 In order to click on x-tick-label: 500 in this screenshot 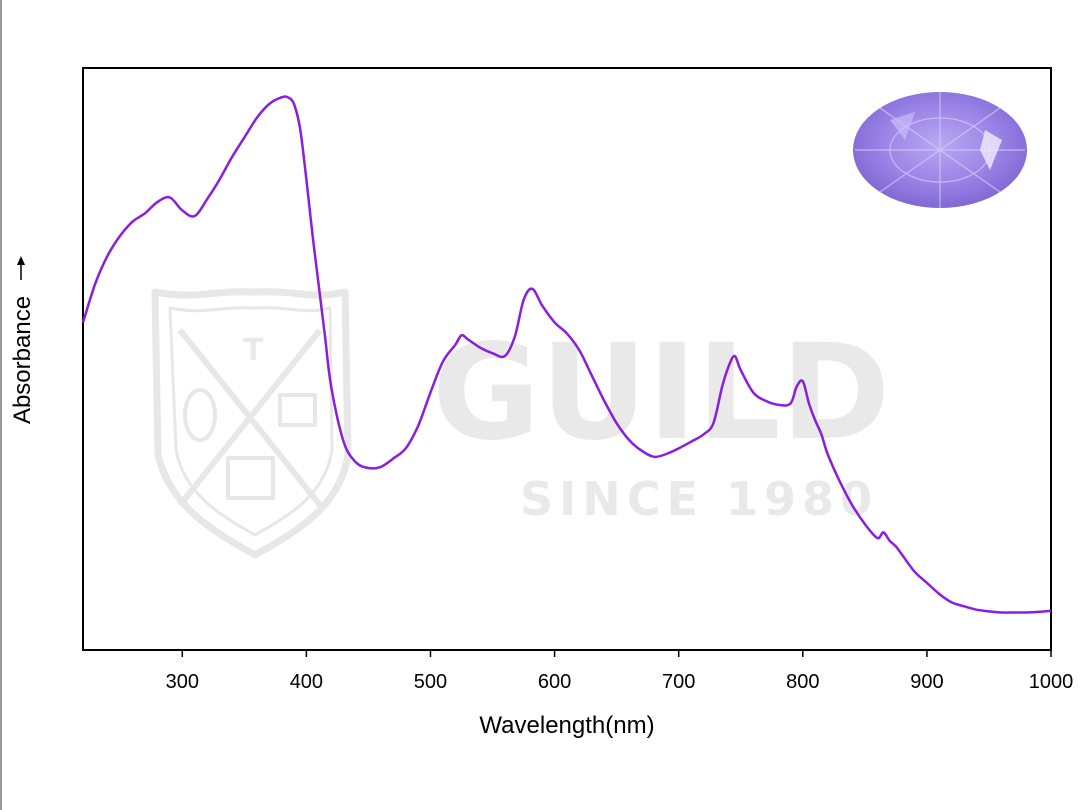, I will do `click(430, 682)`.